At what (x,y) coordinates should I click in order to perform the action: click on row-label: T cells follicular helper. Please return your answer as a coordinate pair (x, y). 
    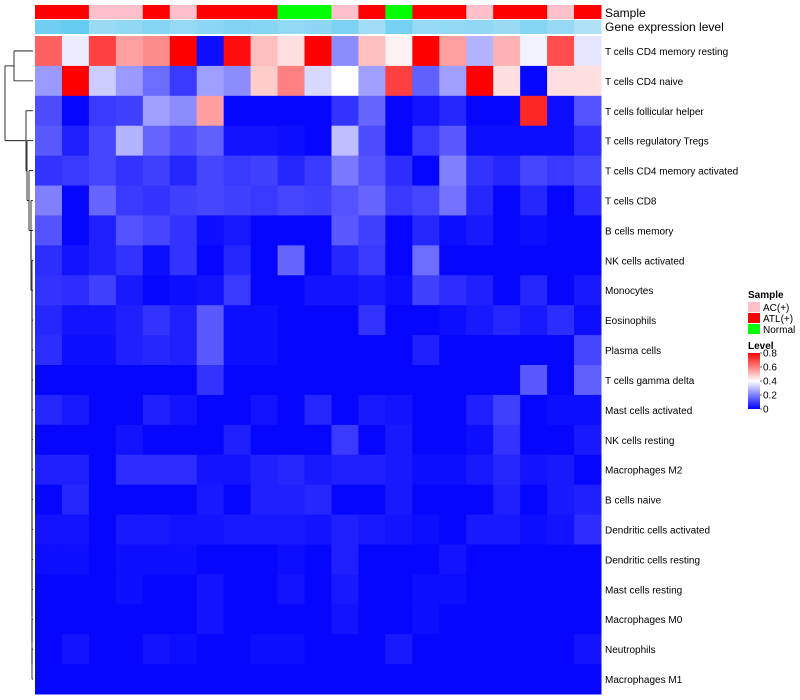
    Looking at the image, I should click on (654, 112).